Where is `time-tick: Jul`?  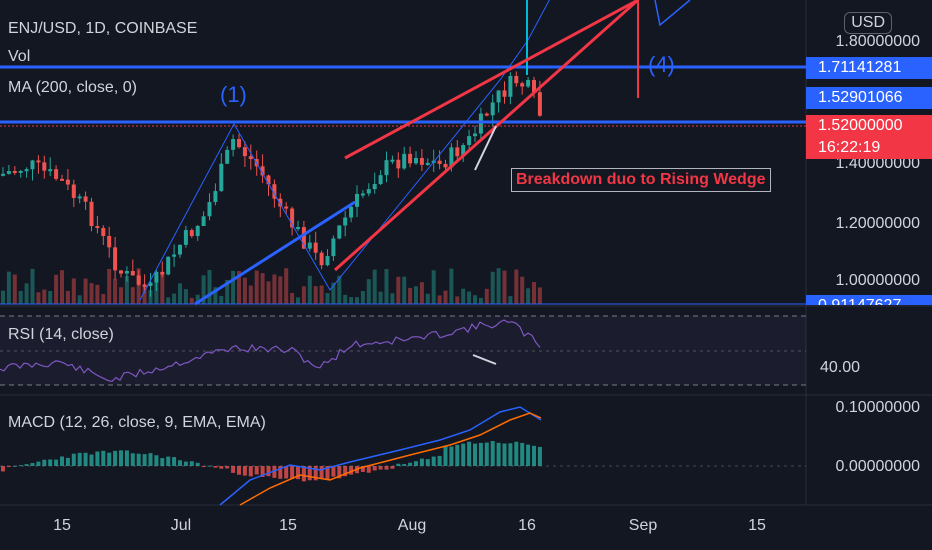 time-tick: Jul is located at coordinates (181, 525).